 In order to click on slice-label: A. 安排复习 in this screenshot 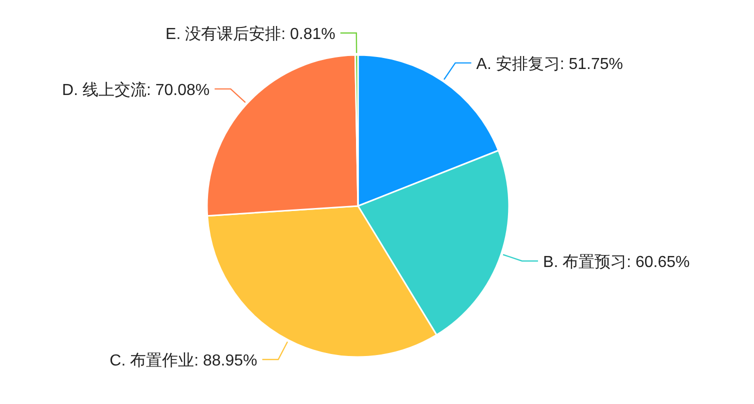, I will do `click(518, 63)`.